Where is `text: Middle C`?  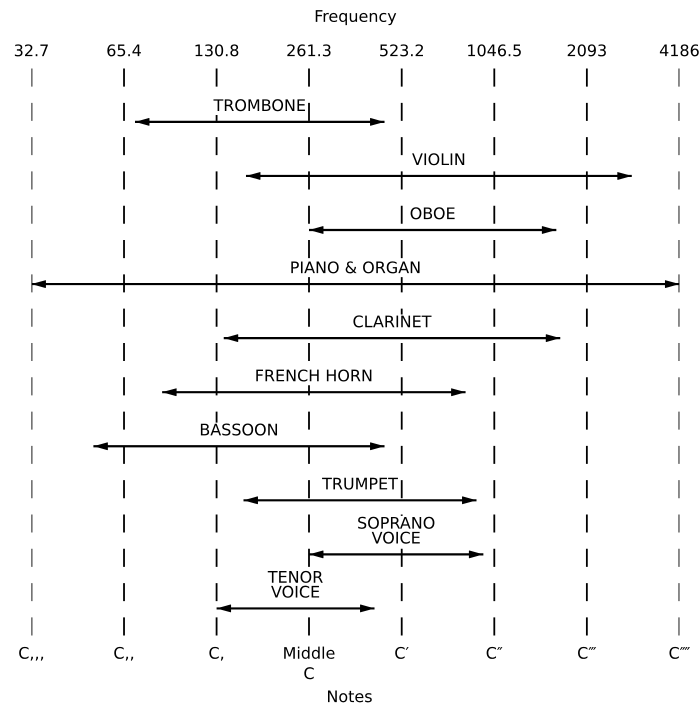
text: Middle C is located at coordinates (309, 663).